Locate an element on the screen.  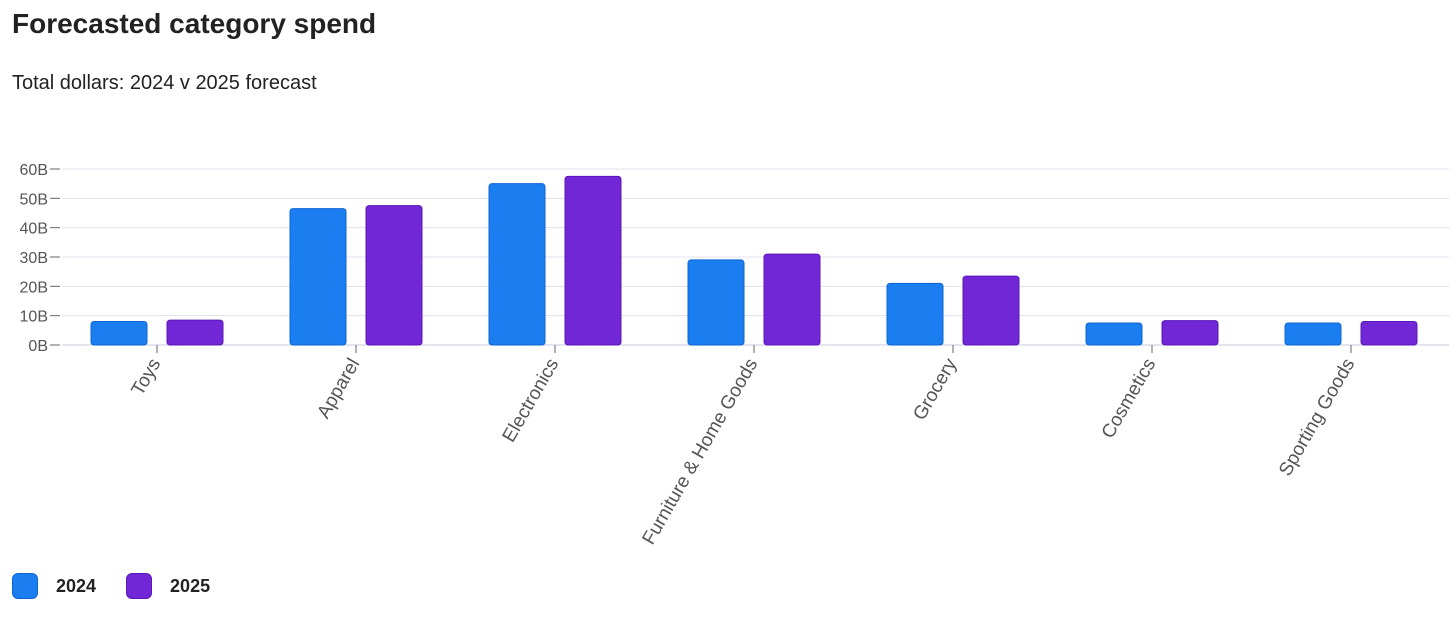
x-tick-label-apparel: Apparel is located at coordinates (338, 388).